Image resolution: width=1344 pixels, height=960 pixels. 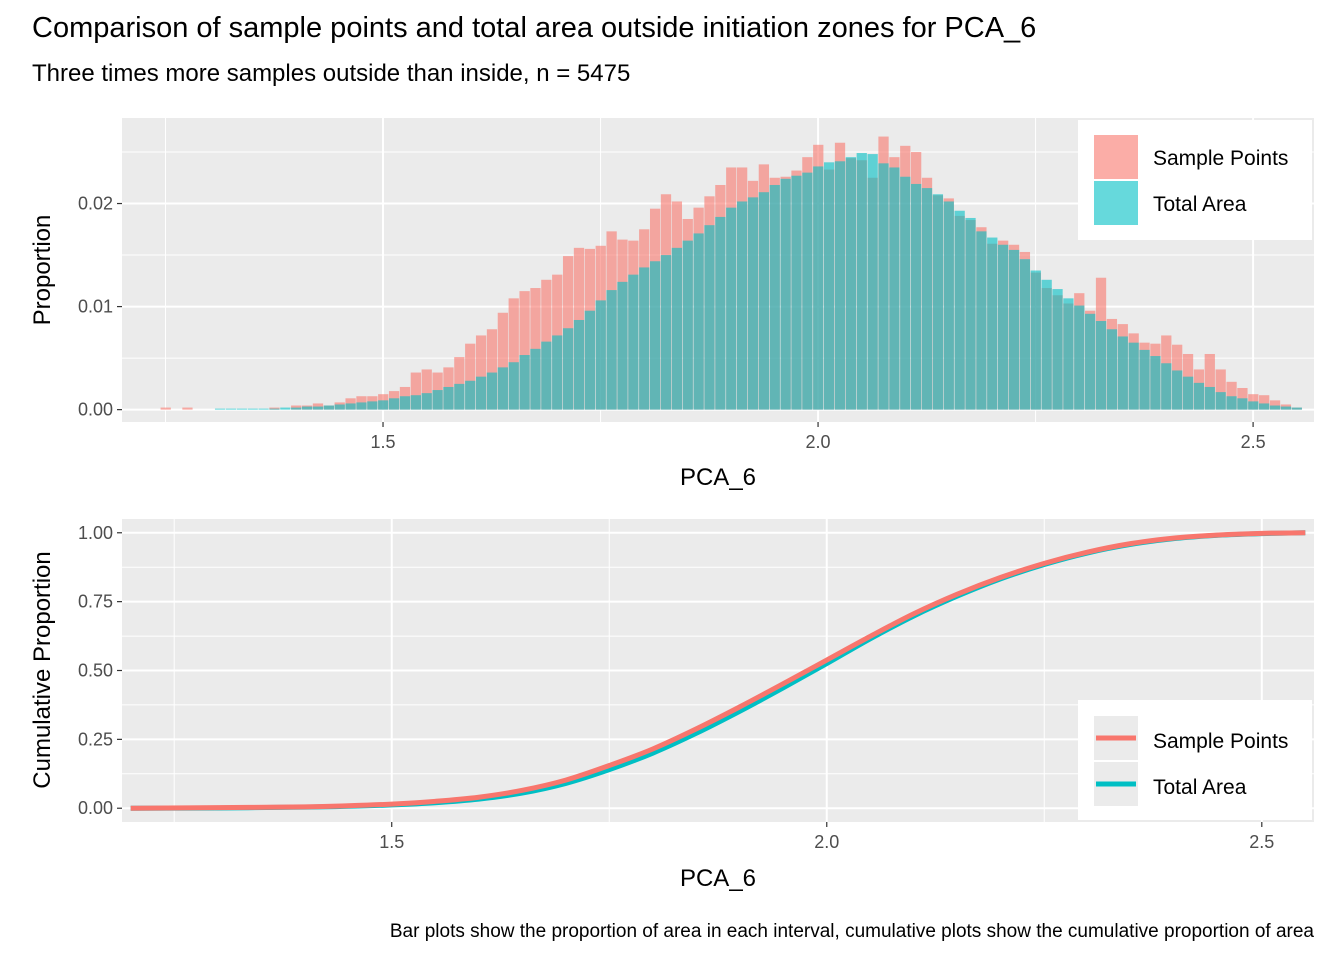 I want to click on legend-label-sample-points-cum: Sample Points, so click(x=1220, y=741).